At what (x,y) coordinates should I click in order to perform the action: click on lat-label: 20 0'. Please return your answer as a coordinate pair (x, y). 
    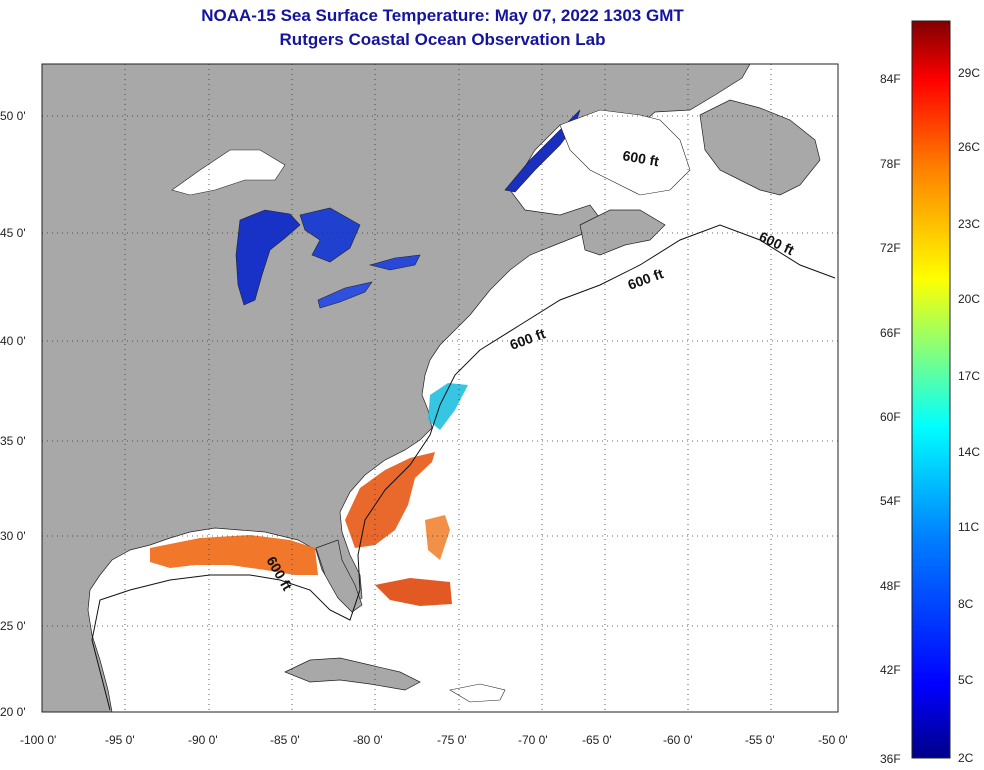
    Looking at the image, I should click on (13, 712).